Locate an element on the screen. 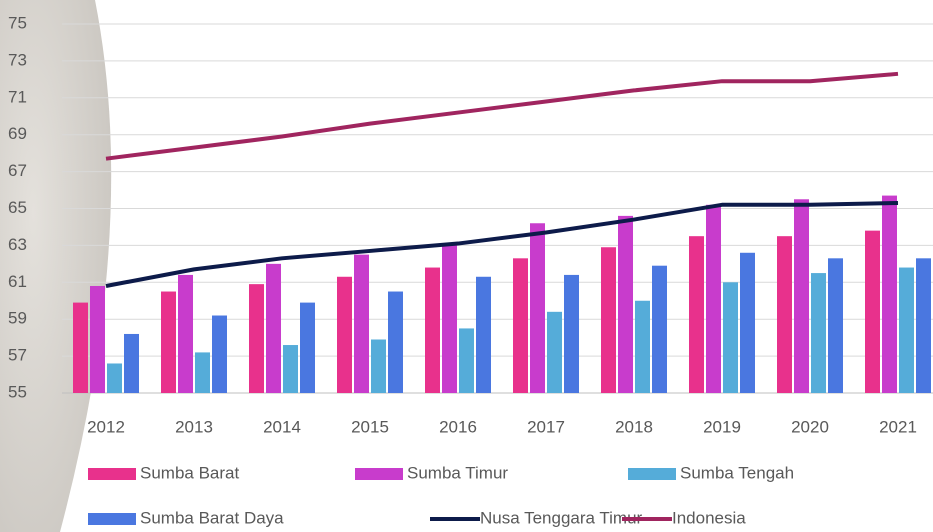  y-tick-label: 55 is located at coordinates (17, 391).